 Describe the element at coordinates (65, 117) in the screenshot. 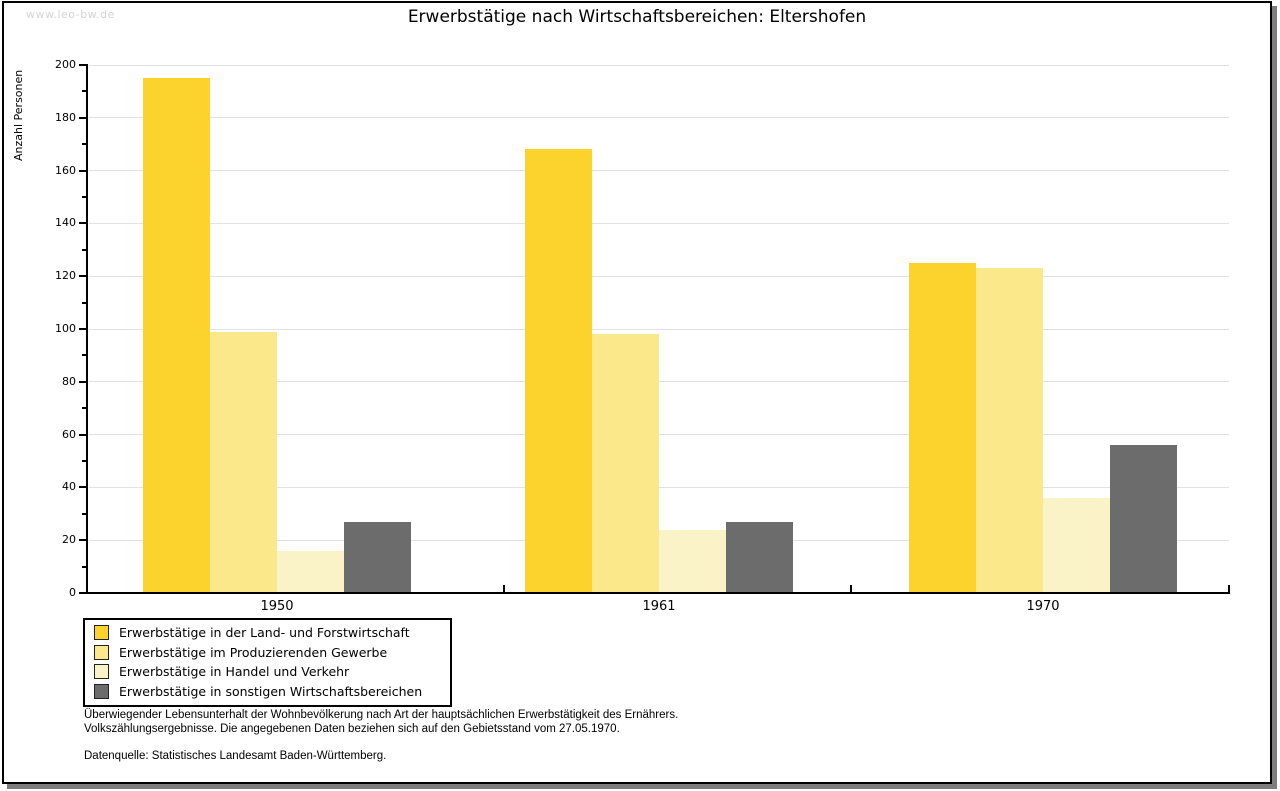

I see `y-tick-label: 180` at that location.